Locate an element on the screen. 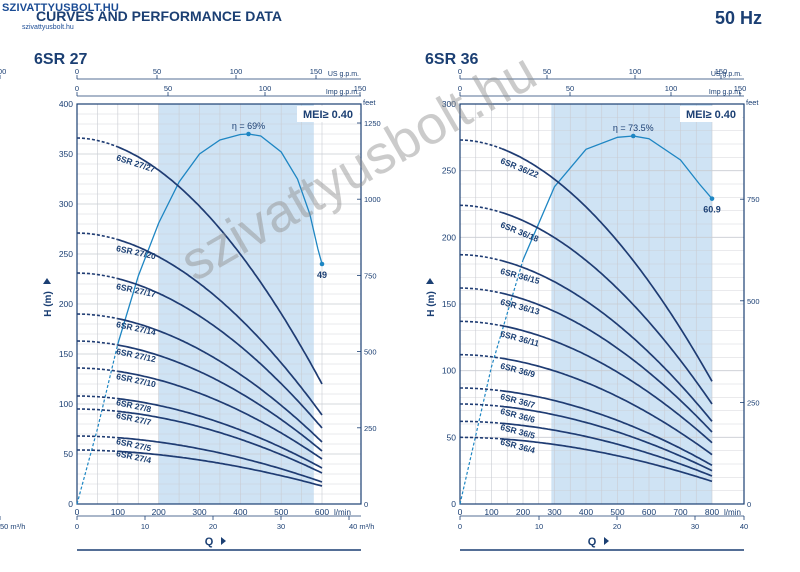 The width and height of the screenshot is (800, 572). y-tick-label: 350 is located at coordinates (66, 154).